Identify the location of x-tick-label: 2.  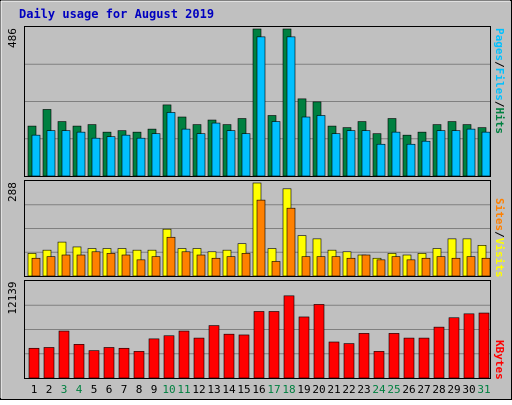
(49, 389).